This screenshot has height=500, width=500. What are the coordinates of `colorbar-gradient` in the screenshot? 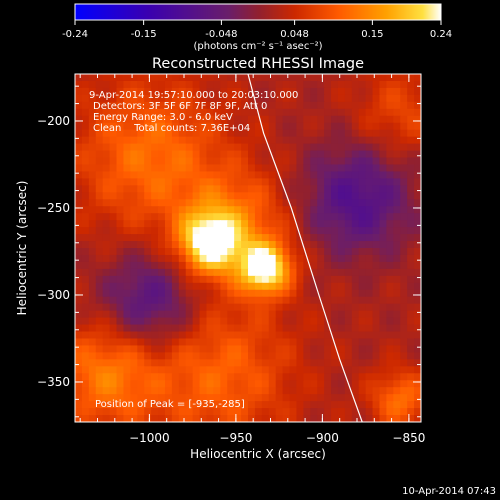 It's located at (258, 12).